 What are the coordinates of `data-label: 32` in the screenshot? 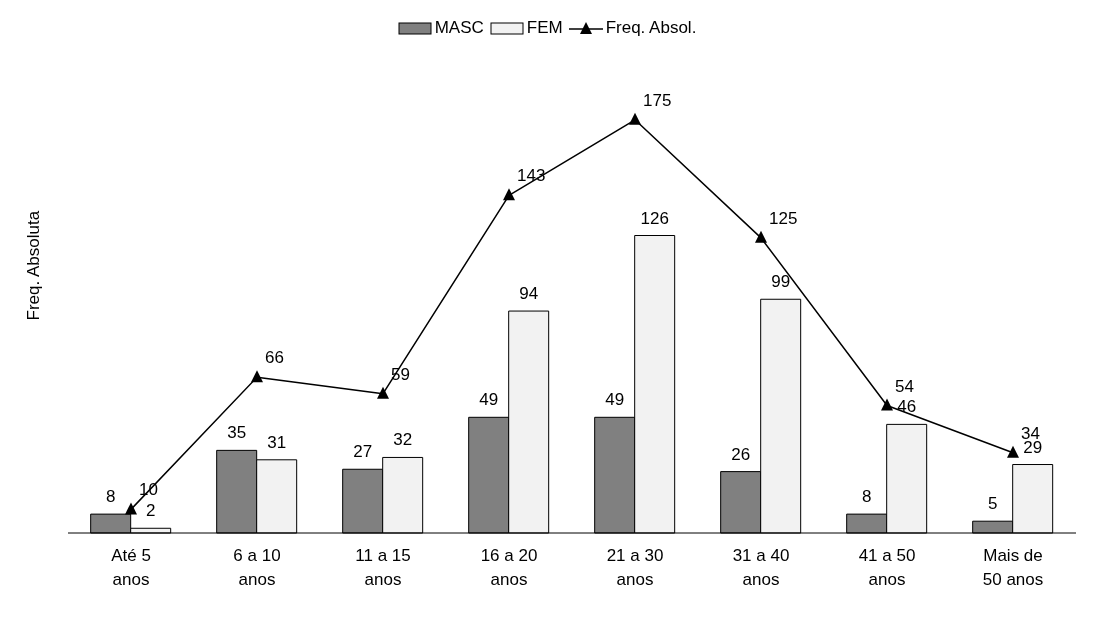 It's located at (403, 440).